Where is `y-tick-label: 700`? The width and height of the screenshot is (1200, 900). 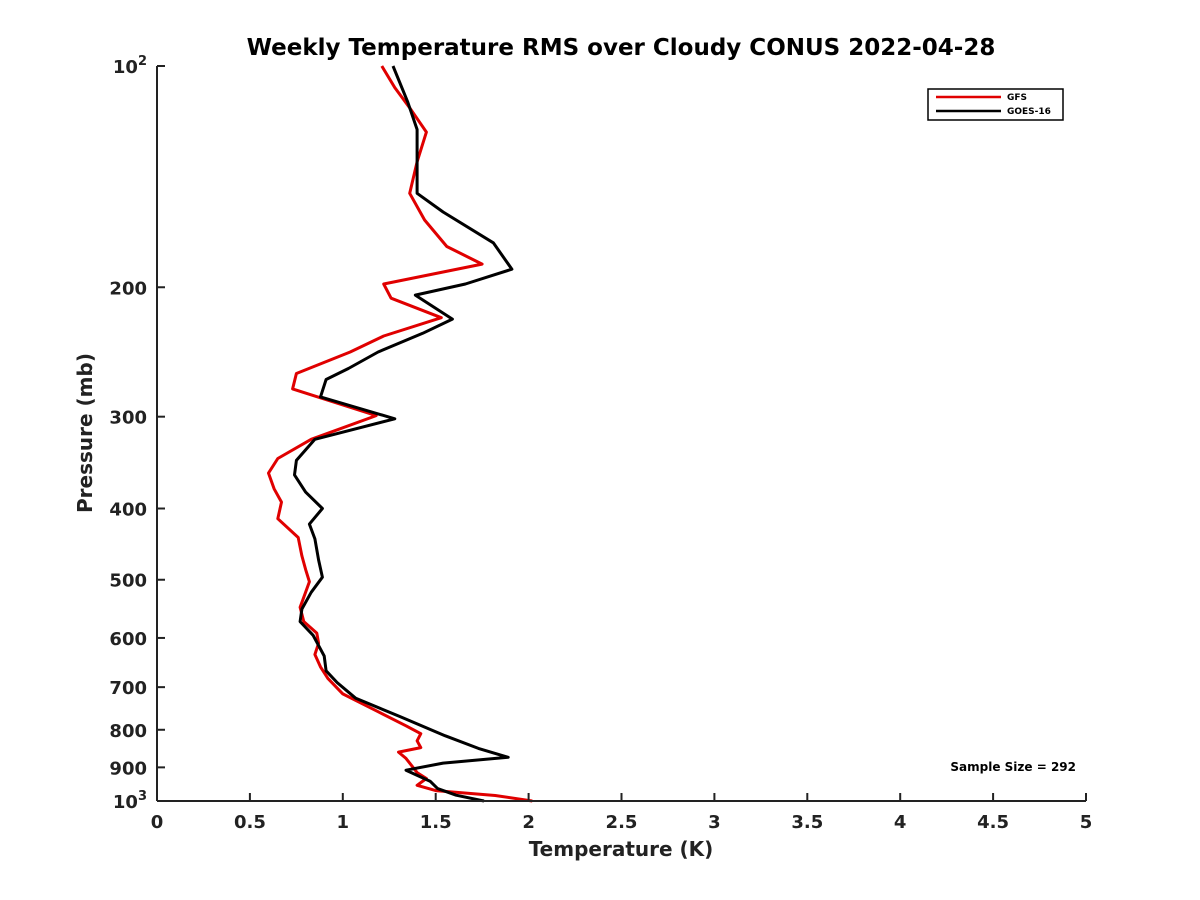 y-tick-label: 700 is located at coordinates (128, 688).